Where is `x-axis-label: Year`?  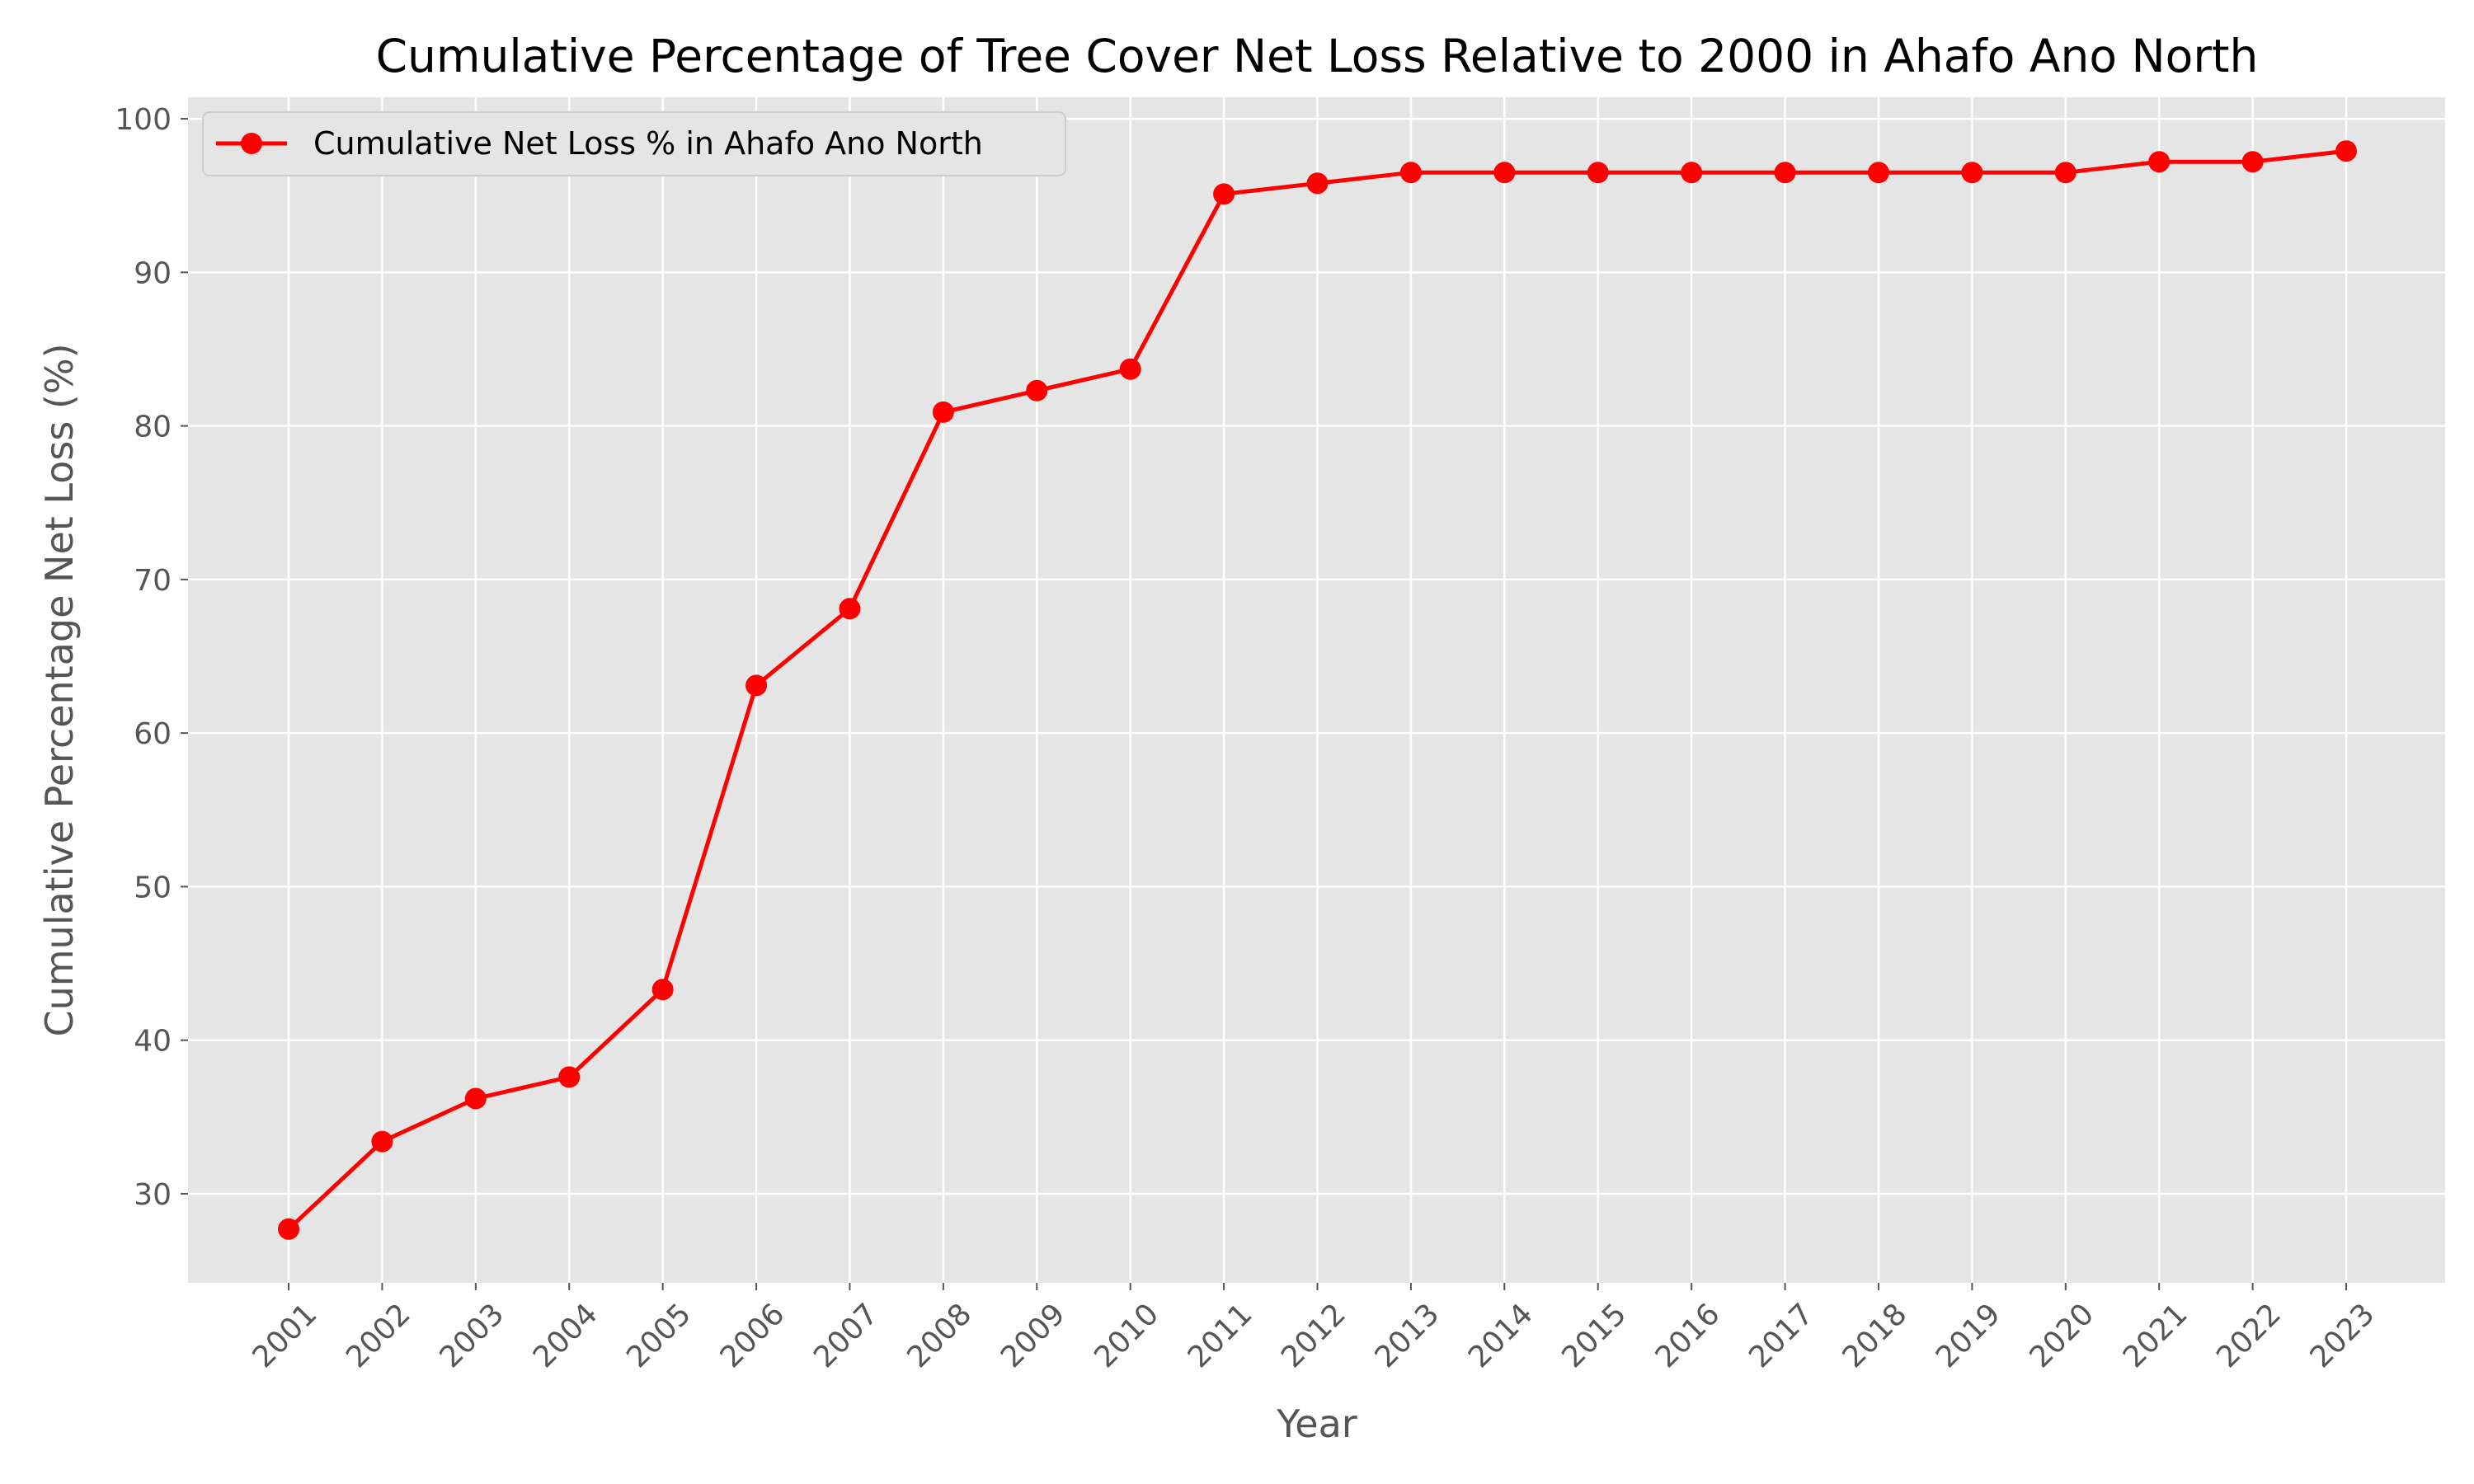
x-axis-label: Year is located at coordinates (1316, 1424).